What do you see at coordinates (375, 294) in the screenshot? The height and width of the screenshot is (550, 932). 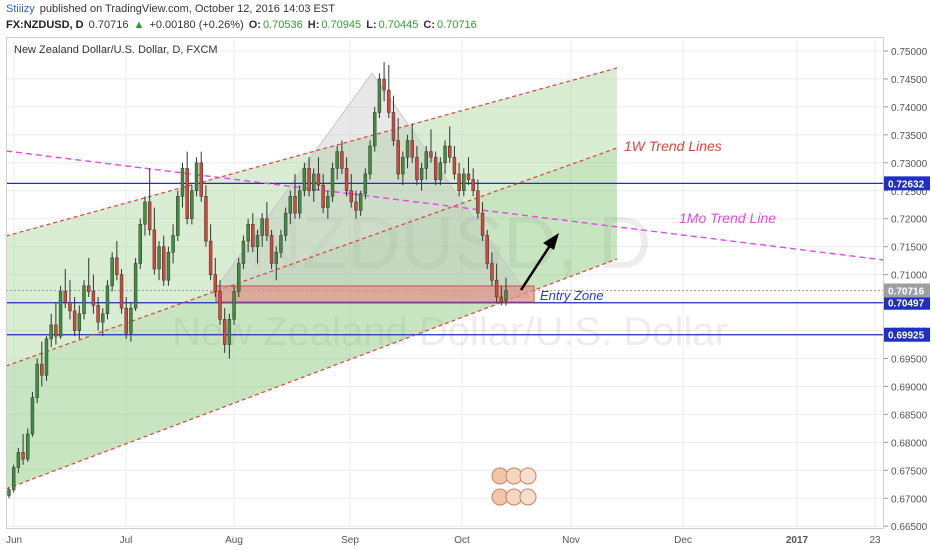 I see `entry-zone-box` at bounding box center [375, 294].